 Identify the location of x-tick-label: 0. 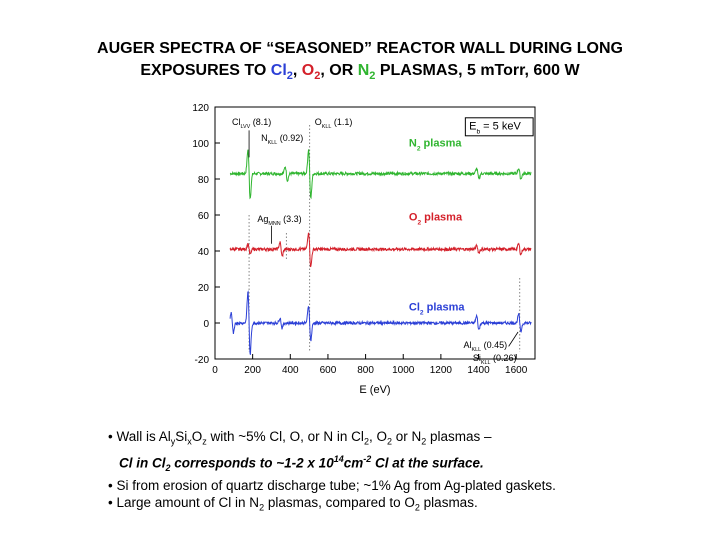
(215, 370).